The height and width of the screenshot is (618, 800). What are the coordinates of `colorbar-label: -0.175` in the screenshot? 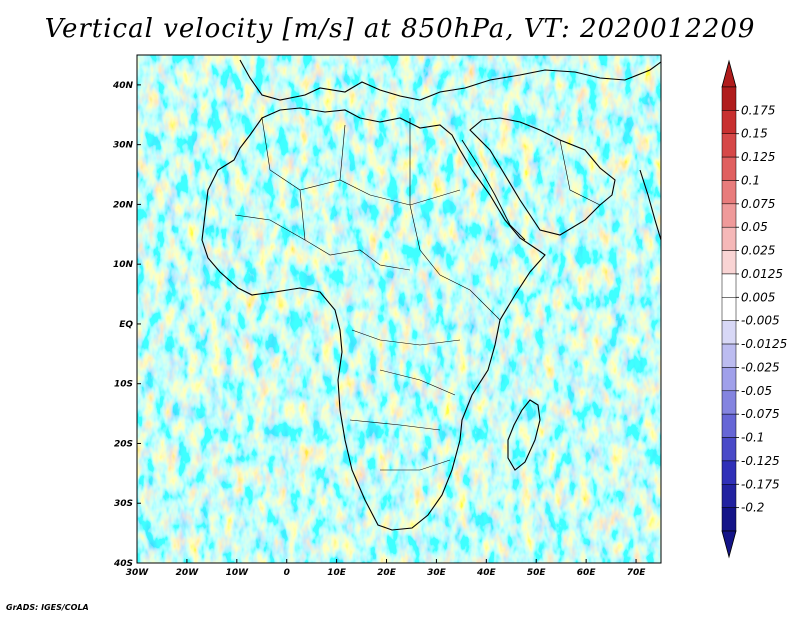 It's located at (760, 484).